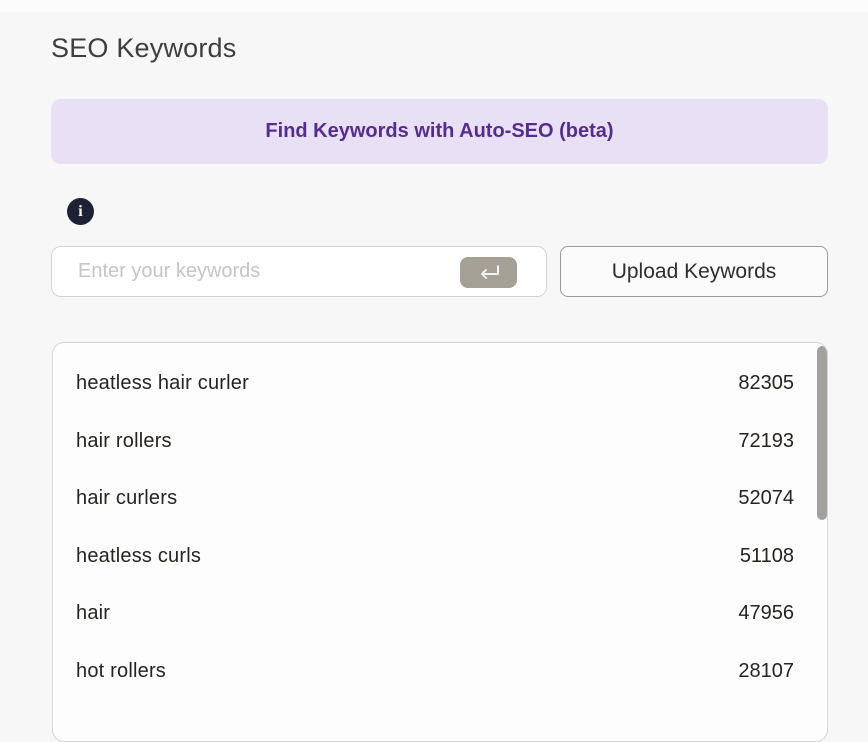  Describe the element at coordinates (694, 271) in the screenshot. I see `upload-keywords-button: Upload Keywords` at that location.